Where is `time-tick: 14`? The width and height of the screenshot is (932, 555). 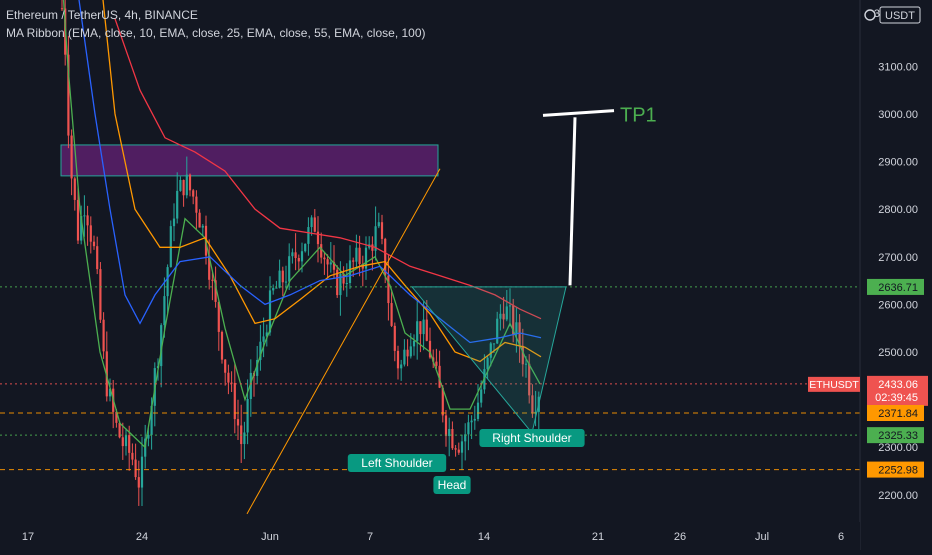 time-tick: 14 is located at coordinates (484, 537).